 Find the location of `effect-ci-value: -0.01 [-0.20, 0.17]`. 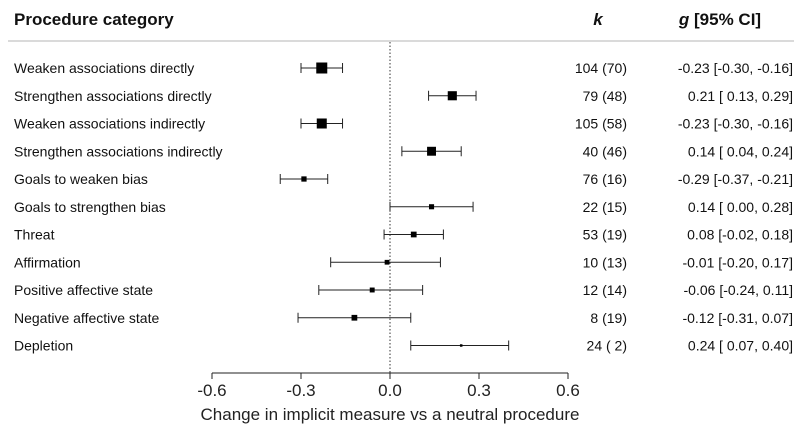

effect-ci-value: -0.01 [-0.20, 0.17] is located at coordinates (737, 262).